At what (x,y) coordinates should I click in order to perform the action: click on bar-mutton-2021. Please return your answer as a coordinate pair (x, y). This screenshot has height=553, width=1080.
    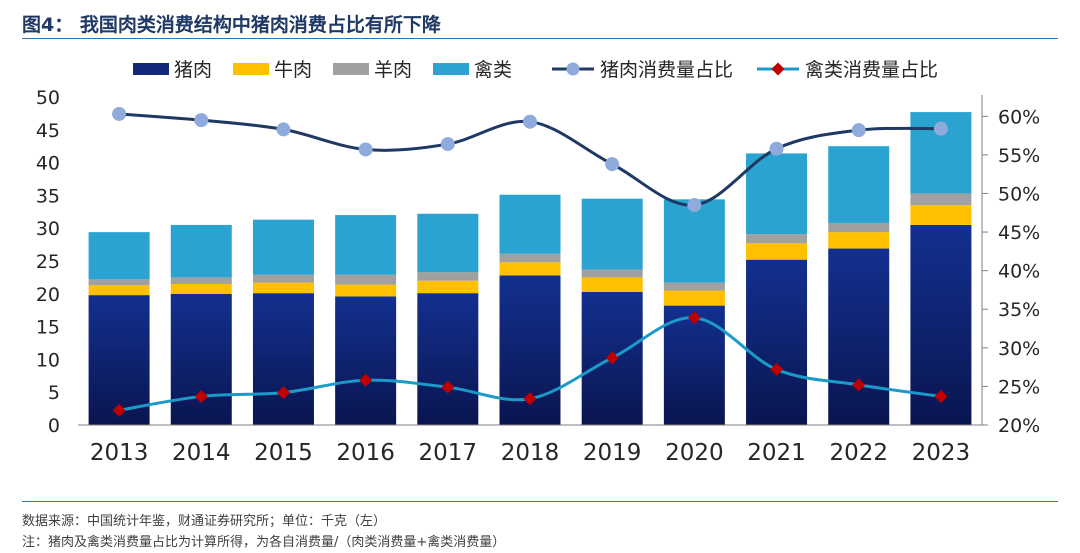
    Looking at the image, I should click on (777, 239).